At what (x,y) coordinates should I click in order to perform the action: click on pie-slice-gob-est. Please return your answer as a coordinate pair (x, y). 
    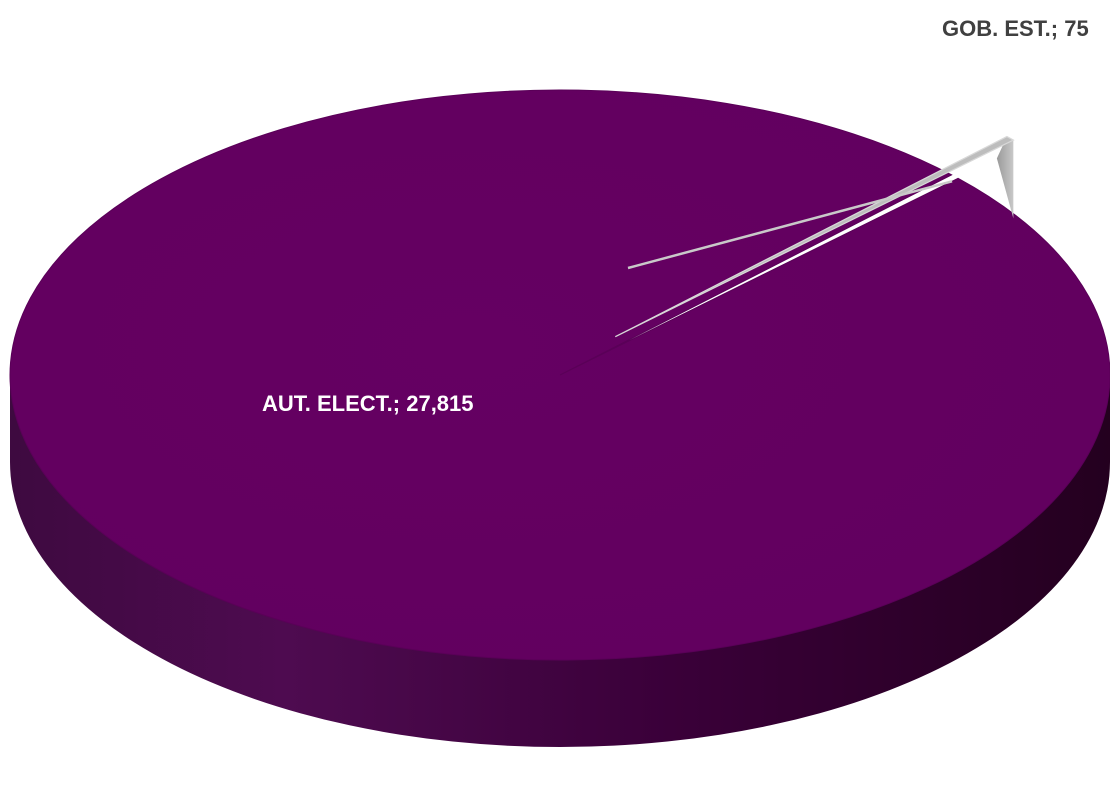
    Looking at the image, I should click on (815, 236).